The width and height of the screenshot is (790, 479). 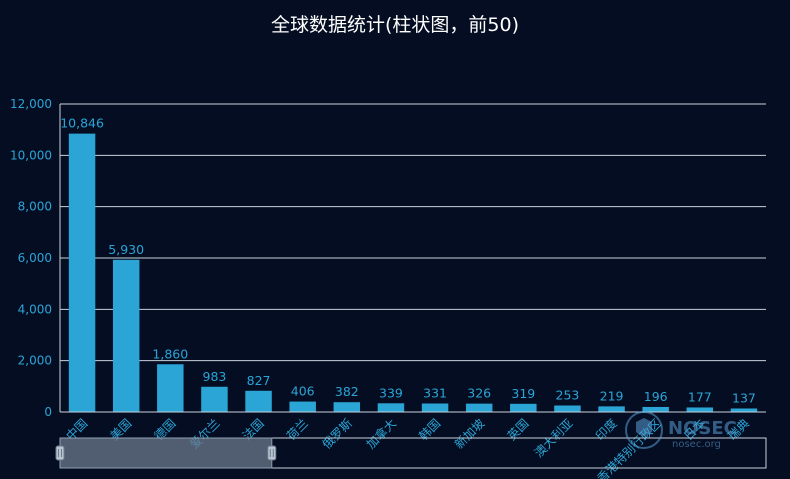 I want to click on y-axis: 0 2,000 4,000 6,000 8,000 10,000 12,000, so click(x=35, y=258).